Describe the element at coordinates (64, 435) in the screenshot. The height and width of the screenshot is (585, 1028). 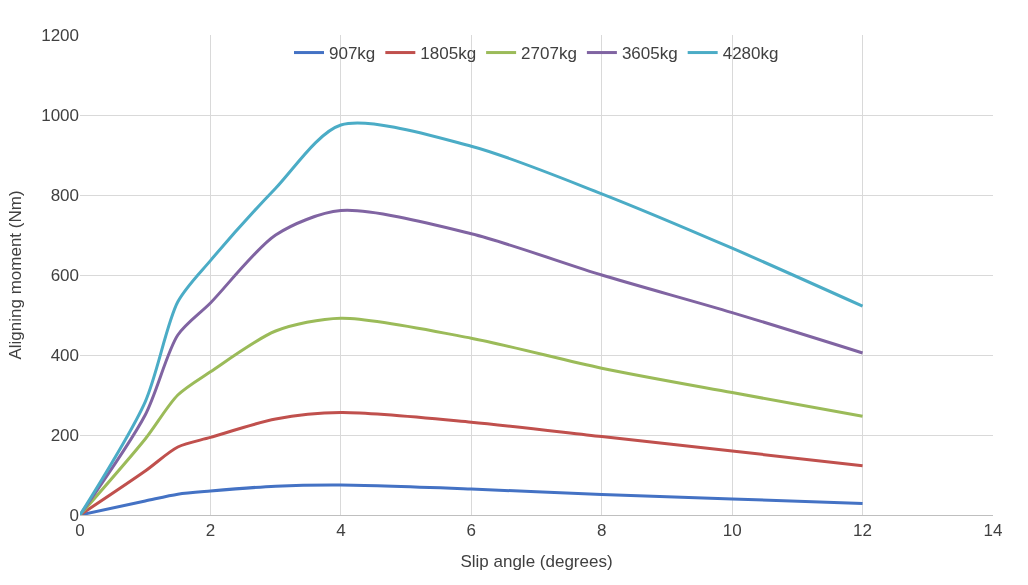
I see `y-tick-label: 200` at that location.